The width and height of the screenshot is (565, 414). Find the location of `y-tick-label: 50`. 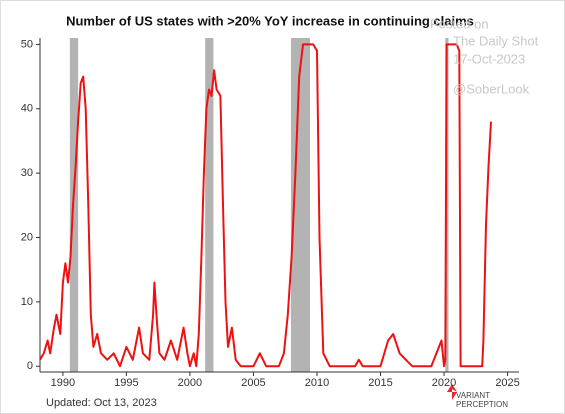

y-tick-label: 50 is located at coordinates (27, 44).